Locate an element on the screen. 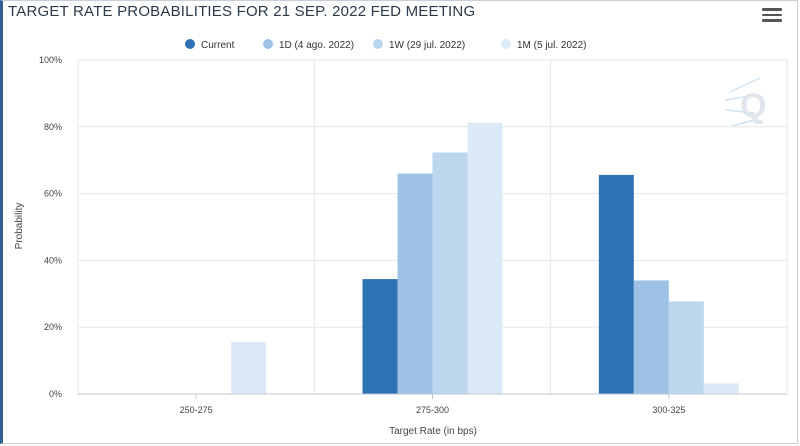 The image size is (800, 446). x-axis: 250-275 275-300 300-325 is located at coordinates (432, 404).